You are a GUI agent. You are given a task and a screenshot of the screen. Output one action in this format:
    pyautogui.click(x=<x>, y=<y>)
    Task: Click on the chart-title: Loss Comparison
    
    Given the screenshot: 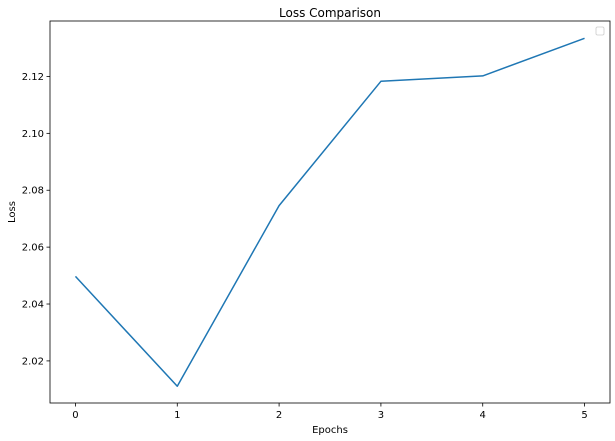 What is the action you would take?
    pyautogui.click(x=330, y=13)
    